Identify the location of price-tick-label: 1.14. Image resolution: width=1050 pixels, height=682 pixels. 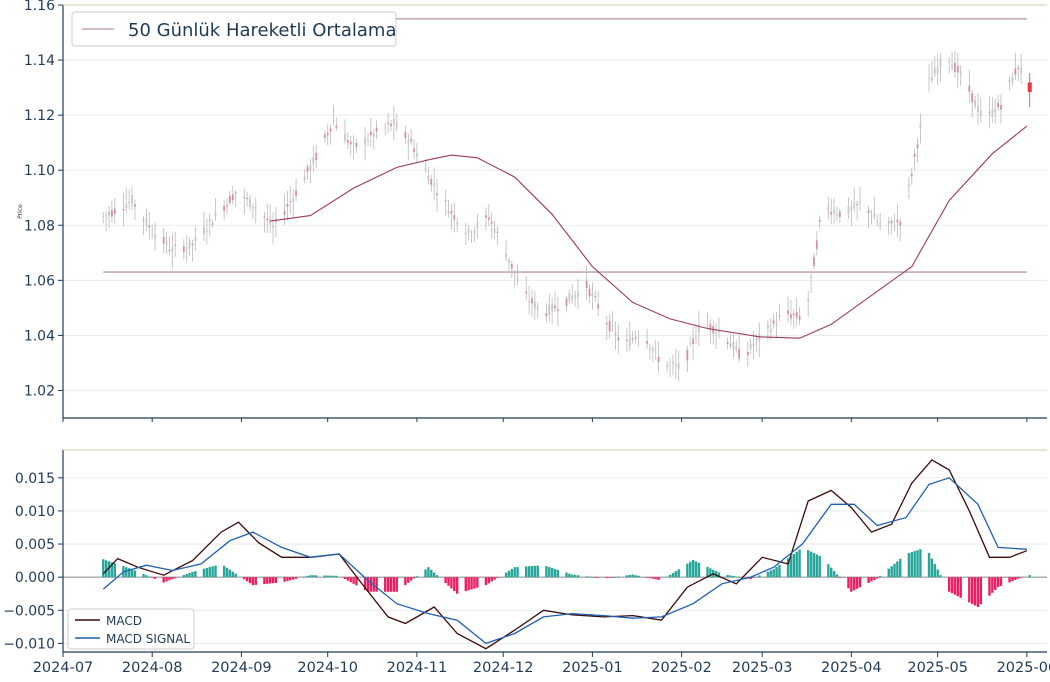
(39, 61).